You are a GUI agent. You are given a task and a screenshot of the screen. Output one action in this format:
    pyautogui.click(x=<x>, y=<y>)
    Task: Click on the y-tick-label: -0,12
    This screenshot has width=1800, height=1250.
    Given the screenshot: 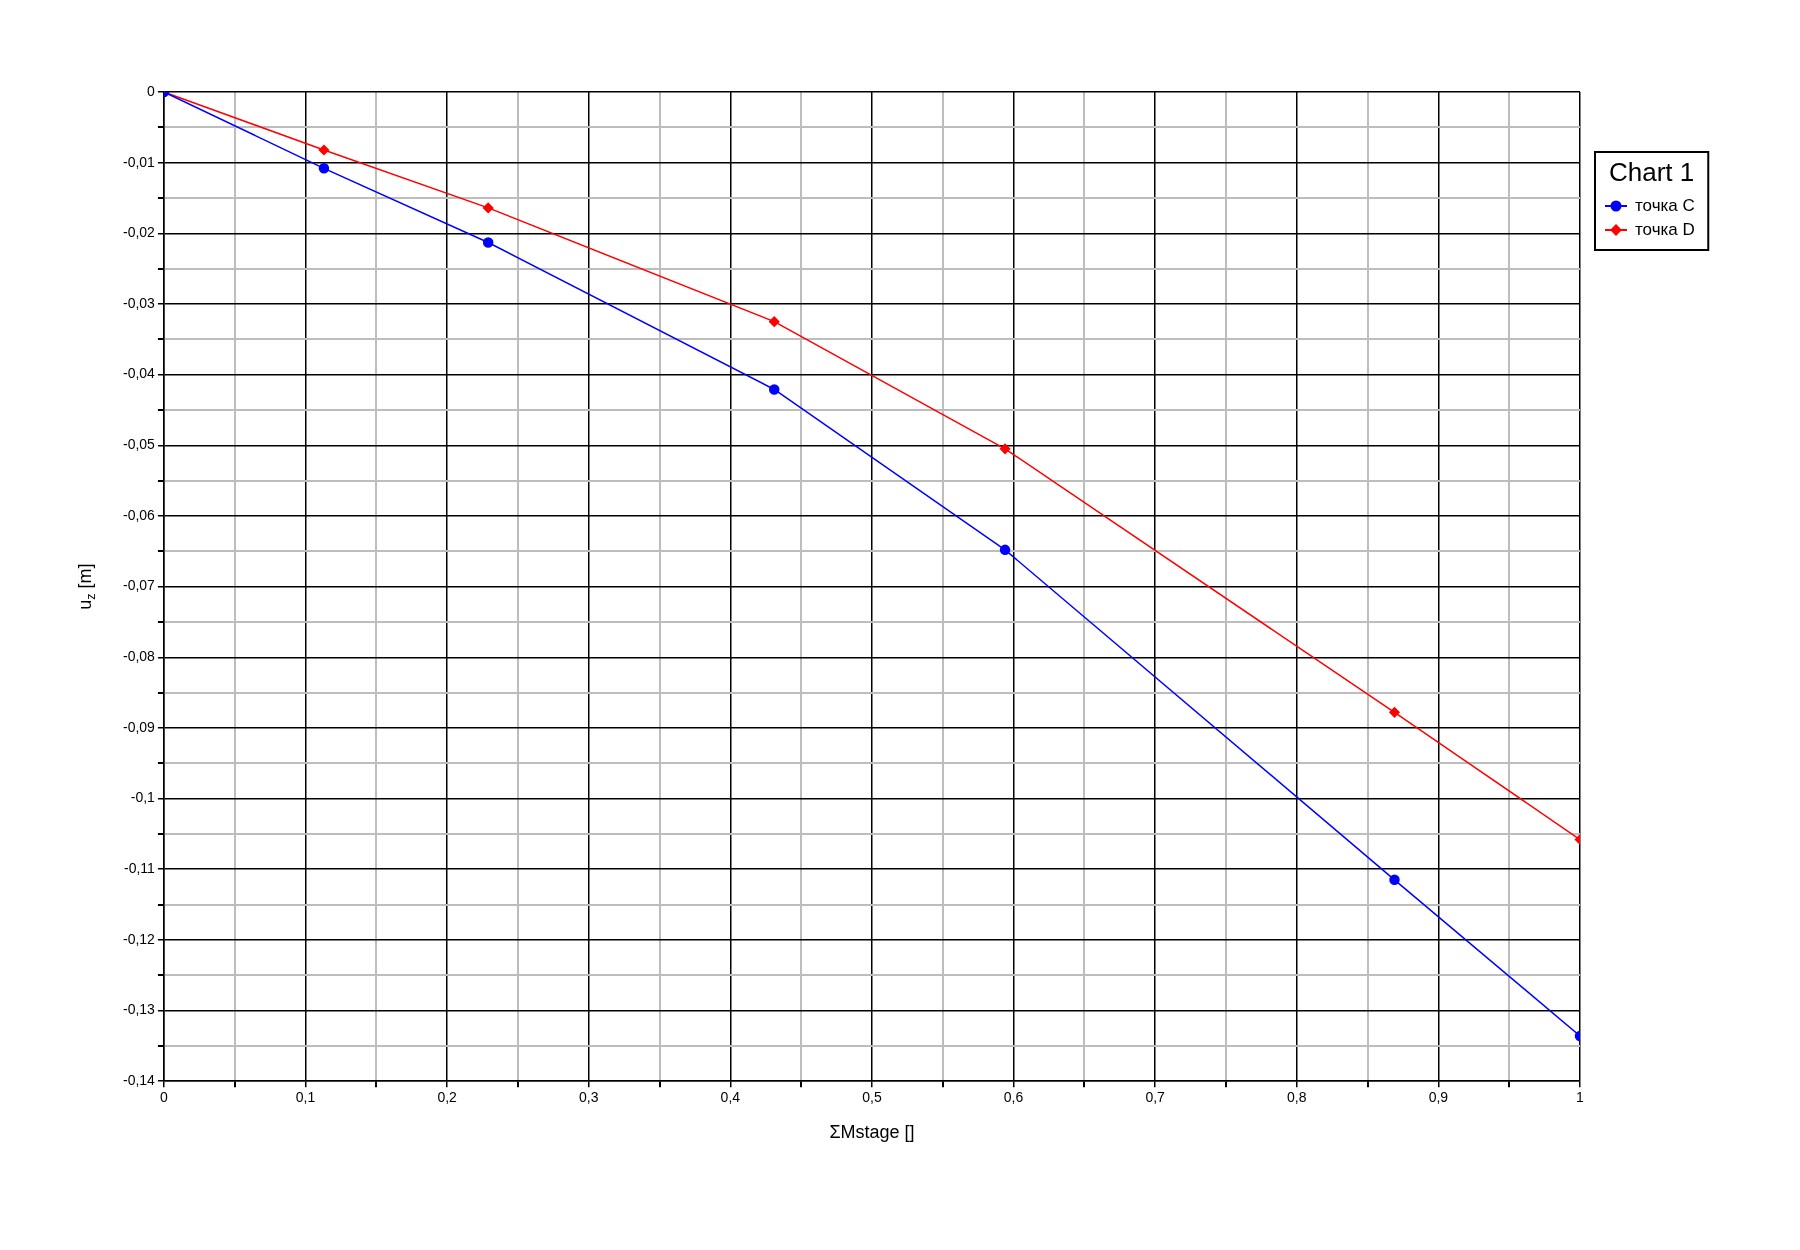 What is the action you would take?
    pyautogui.click(x=139, y=938)
    